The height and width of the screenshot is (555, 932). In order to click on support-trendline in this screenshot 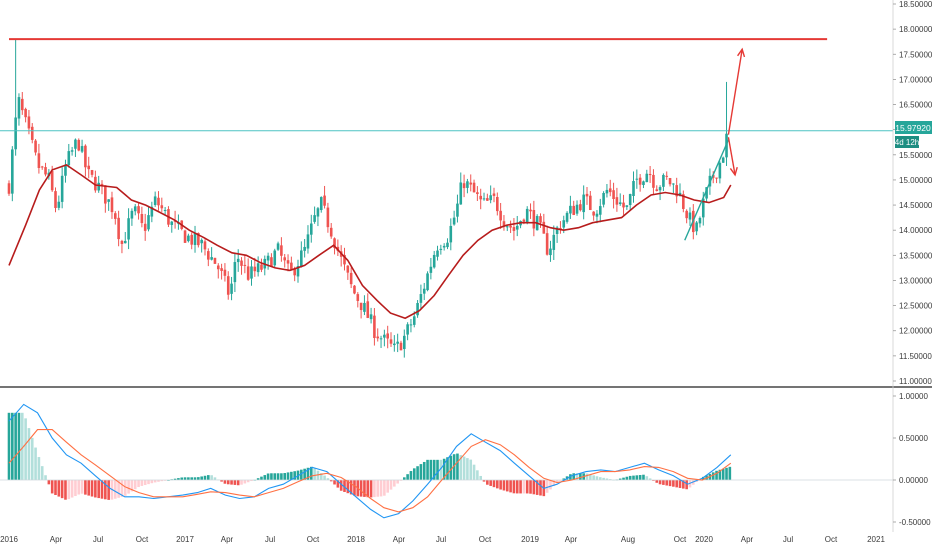, I will do `click(707, 190)`.